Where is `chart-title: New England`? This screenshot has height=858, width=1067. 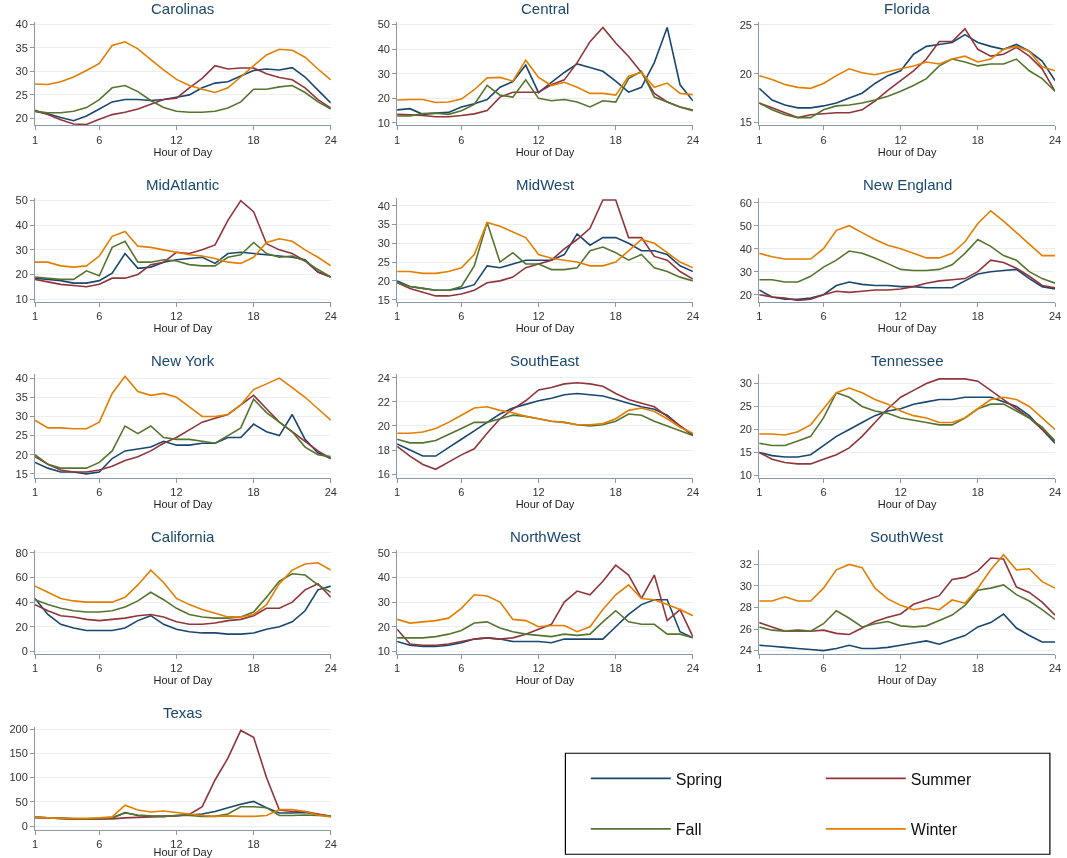
chart-title: New England is located at coordinates (908, 184).